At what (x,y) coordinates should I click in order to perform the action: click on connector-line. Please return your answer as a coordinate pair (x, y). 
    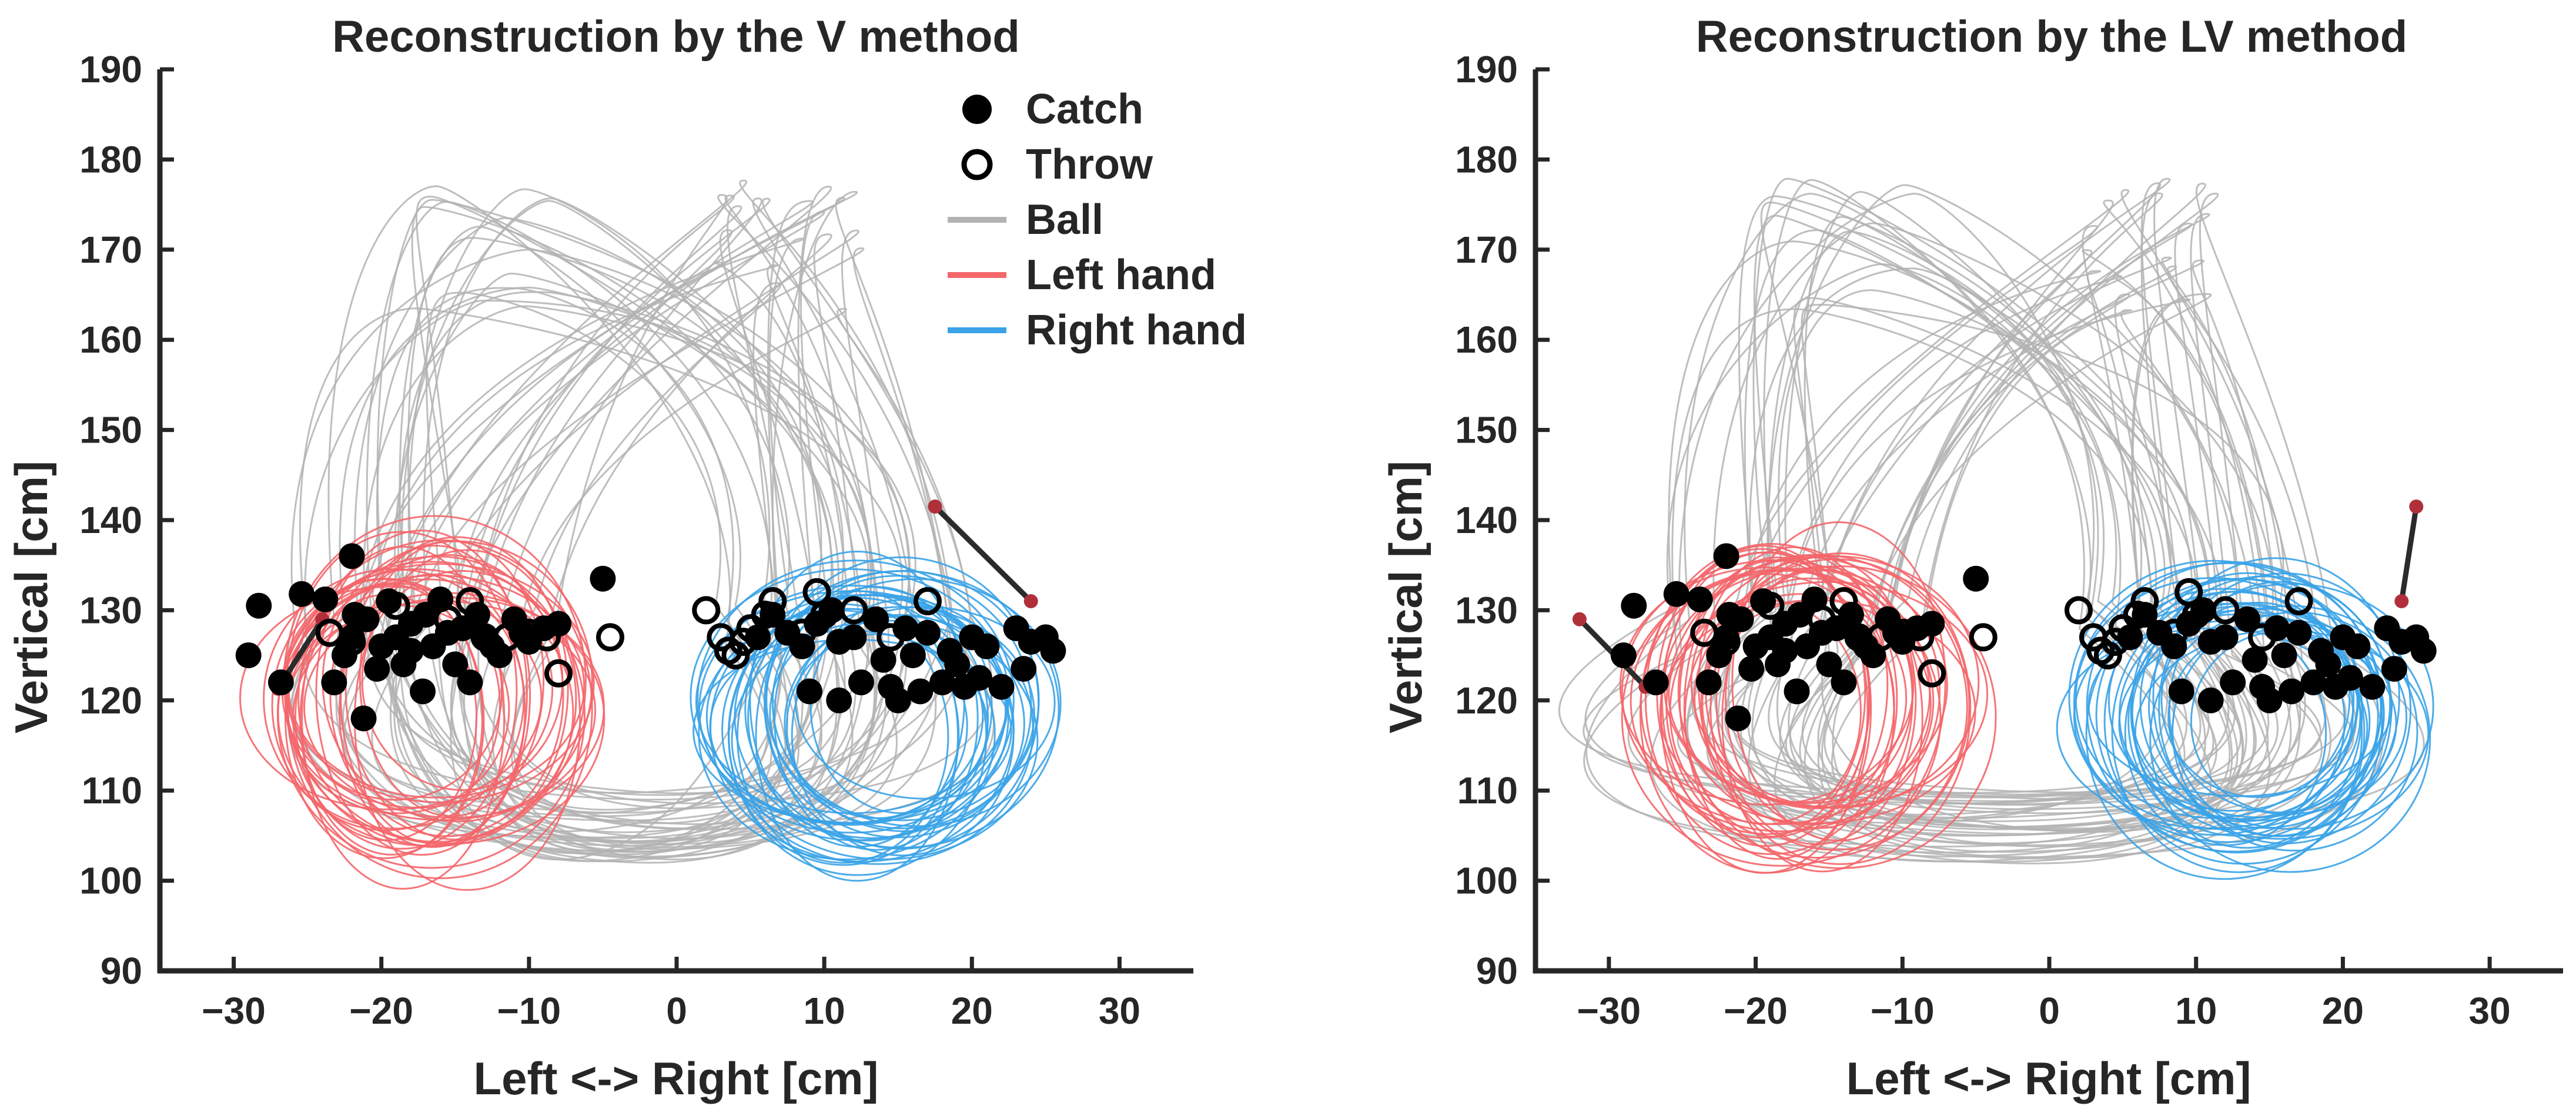
    Looking at the image, I should click on (983, 554).